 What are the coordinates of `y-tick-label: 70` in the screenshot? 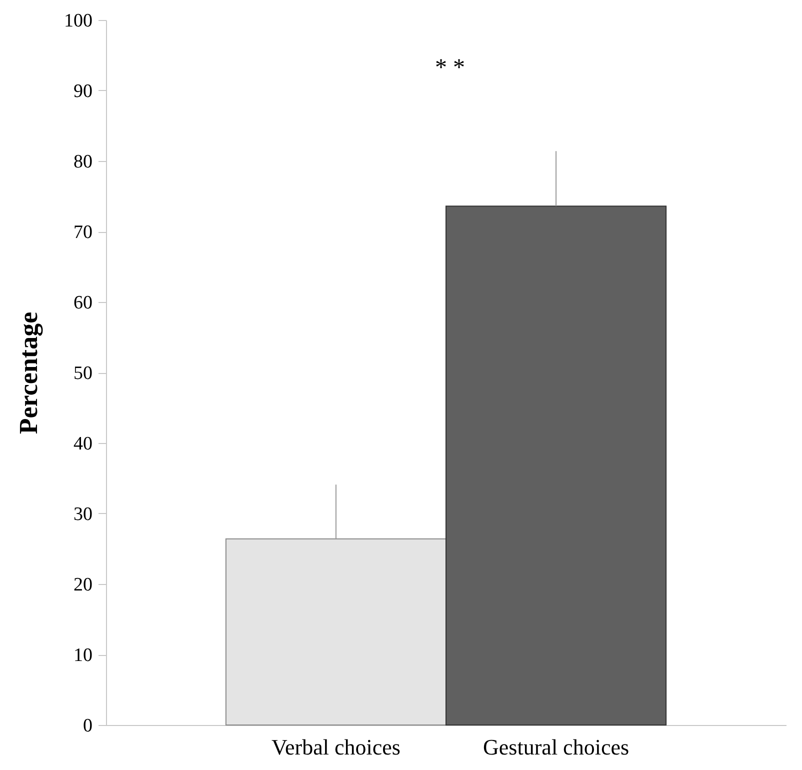 It's located at (83, 232).